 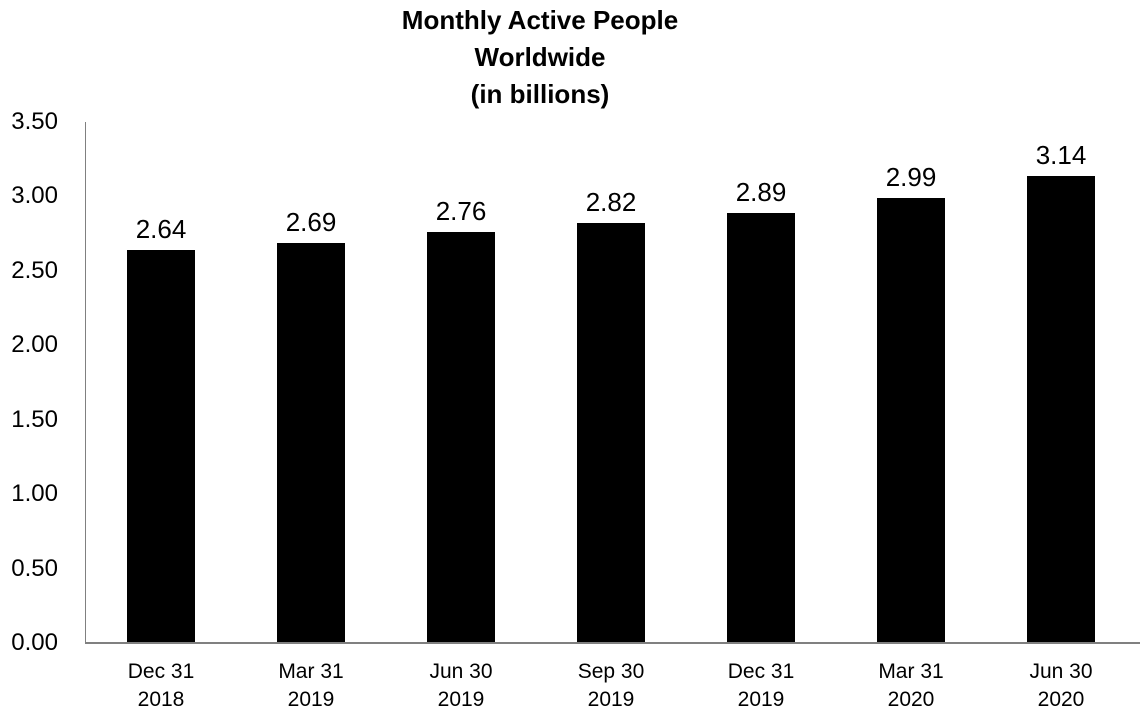 I want to click on x-tick-label-line: 2018, so click(x=161, y=699).